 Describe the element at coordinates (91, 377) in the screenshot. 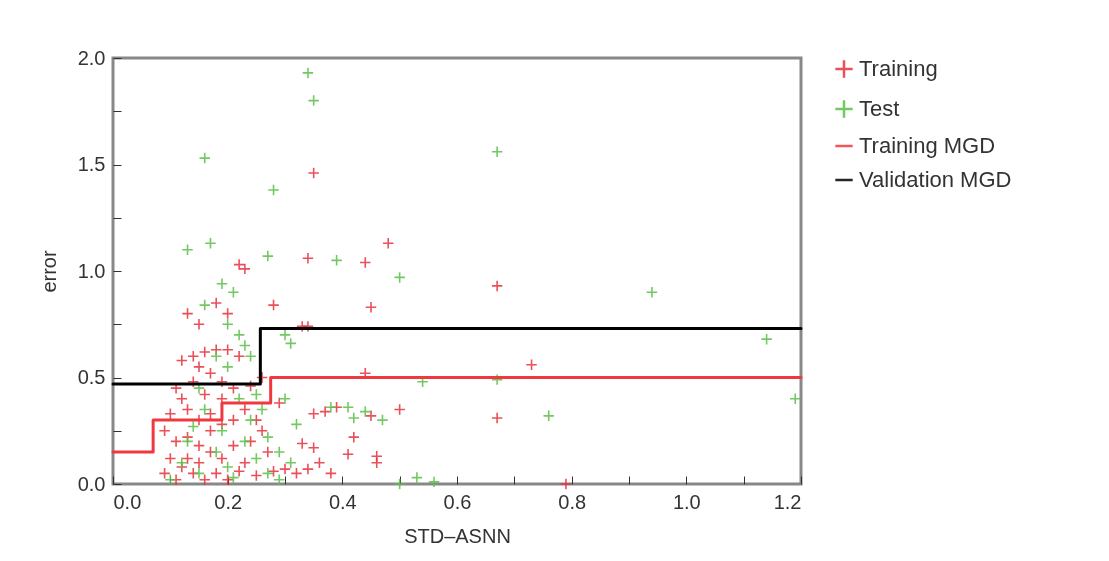

I see `y-tick-label: 0.5` at that location.